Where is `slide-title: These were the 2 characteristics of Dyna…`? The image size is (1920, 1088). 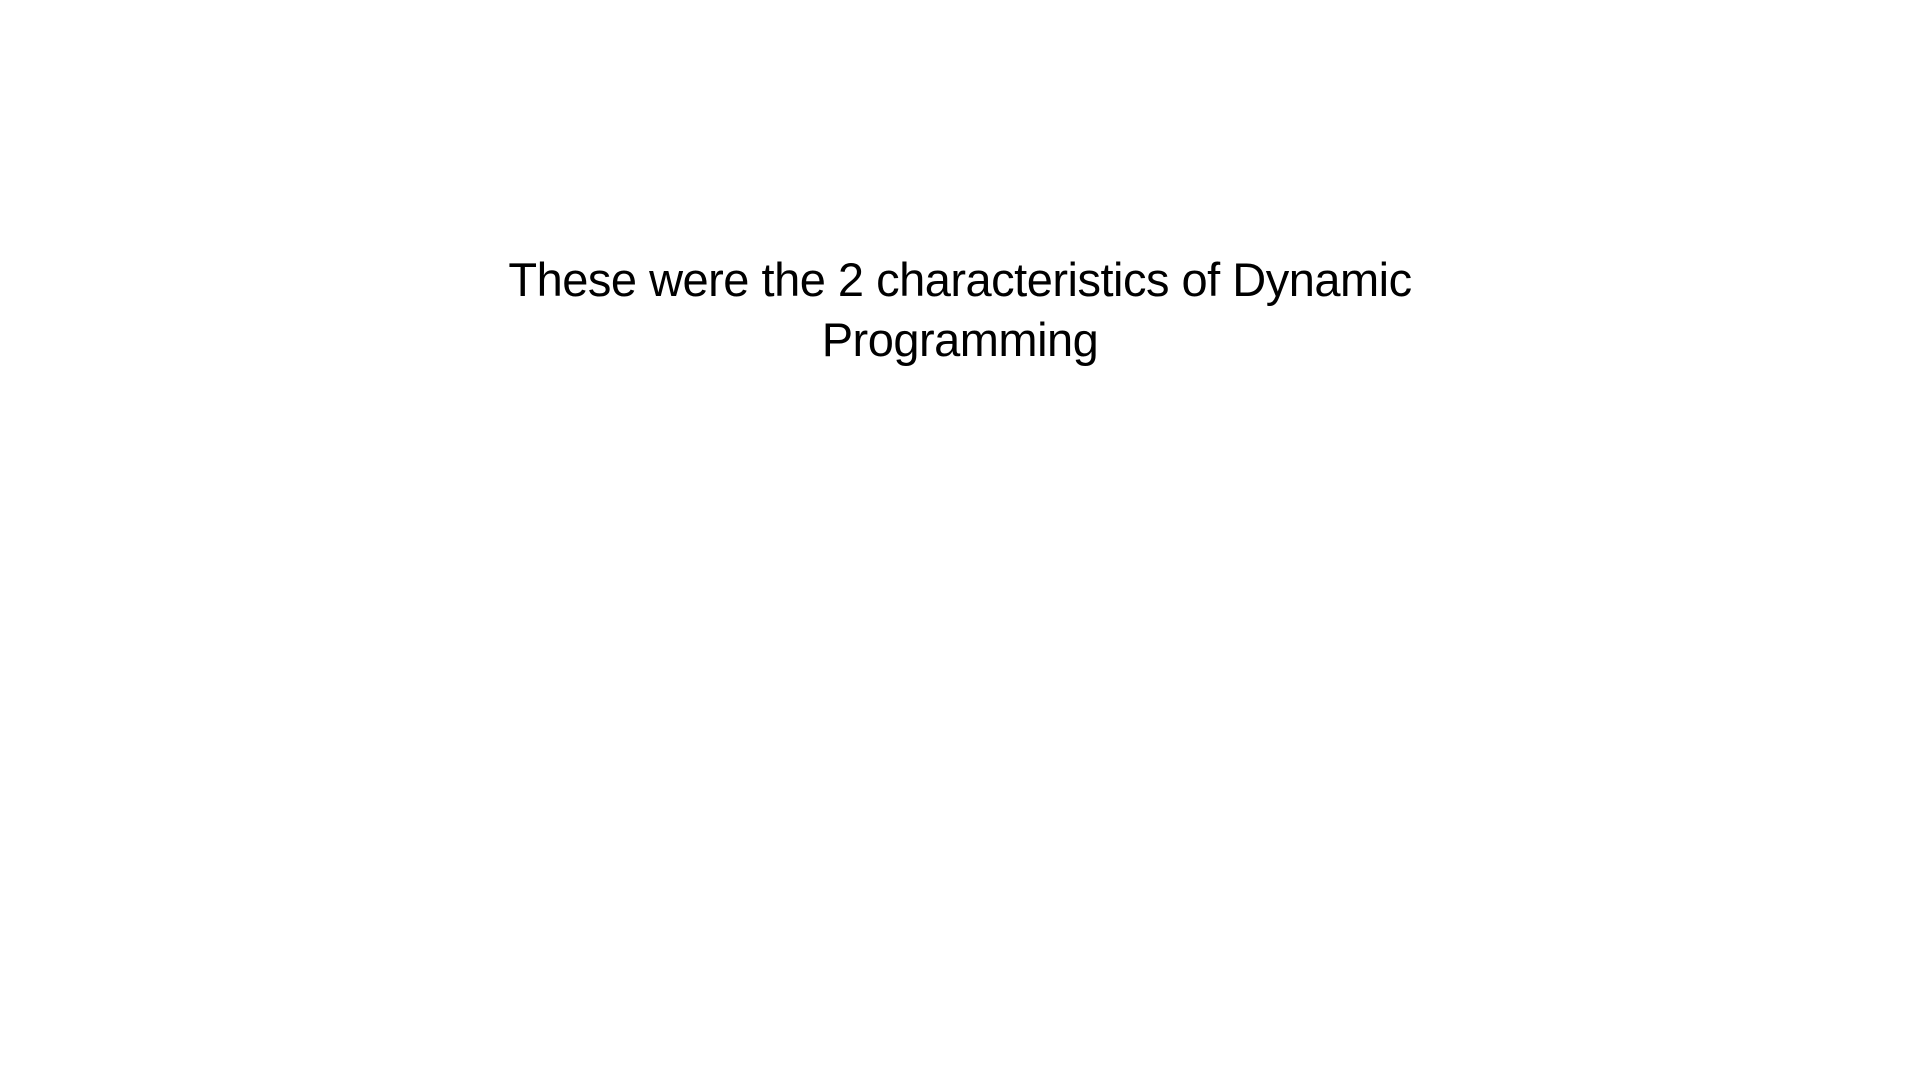 slide-title: These were the 2 characteristics of Dyna… is located at coordinates (960, 310).